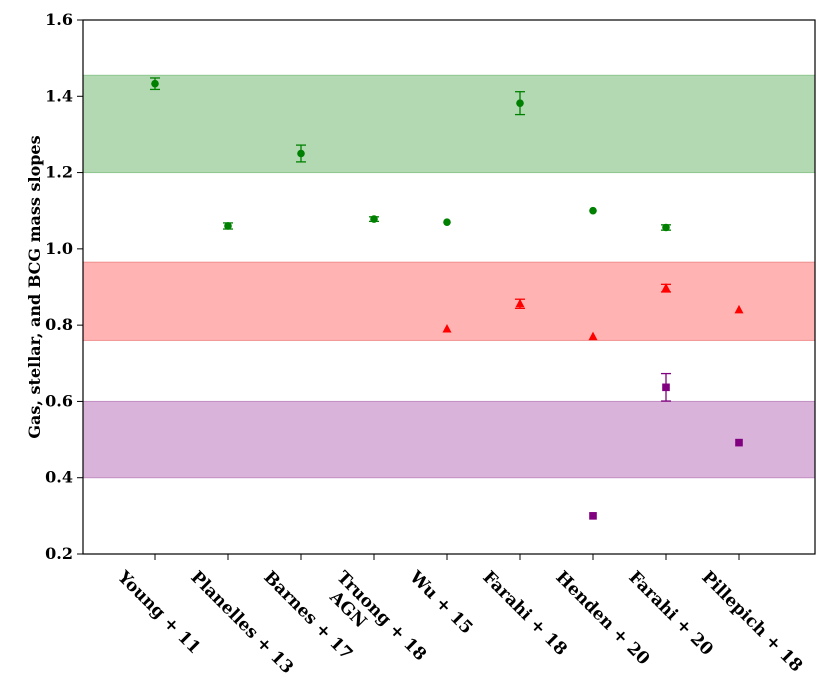  Describe the element at coordinates (449, 124) in the screenshot. I see `band-gas` at that location.